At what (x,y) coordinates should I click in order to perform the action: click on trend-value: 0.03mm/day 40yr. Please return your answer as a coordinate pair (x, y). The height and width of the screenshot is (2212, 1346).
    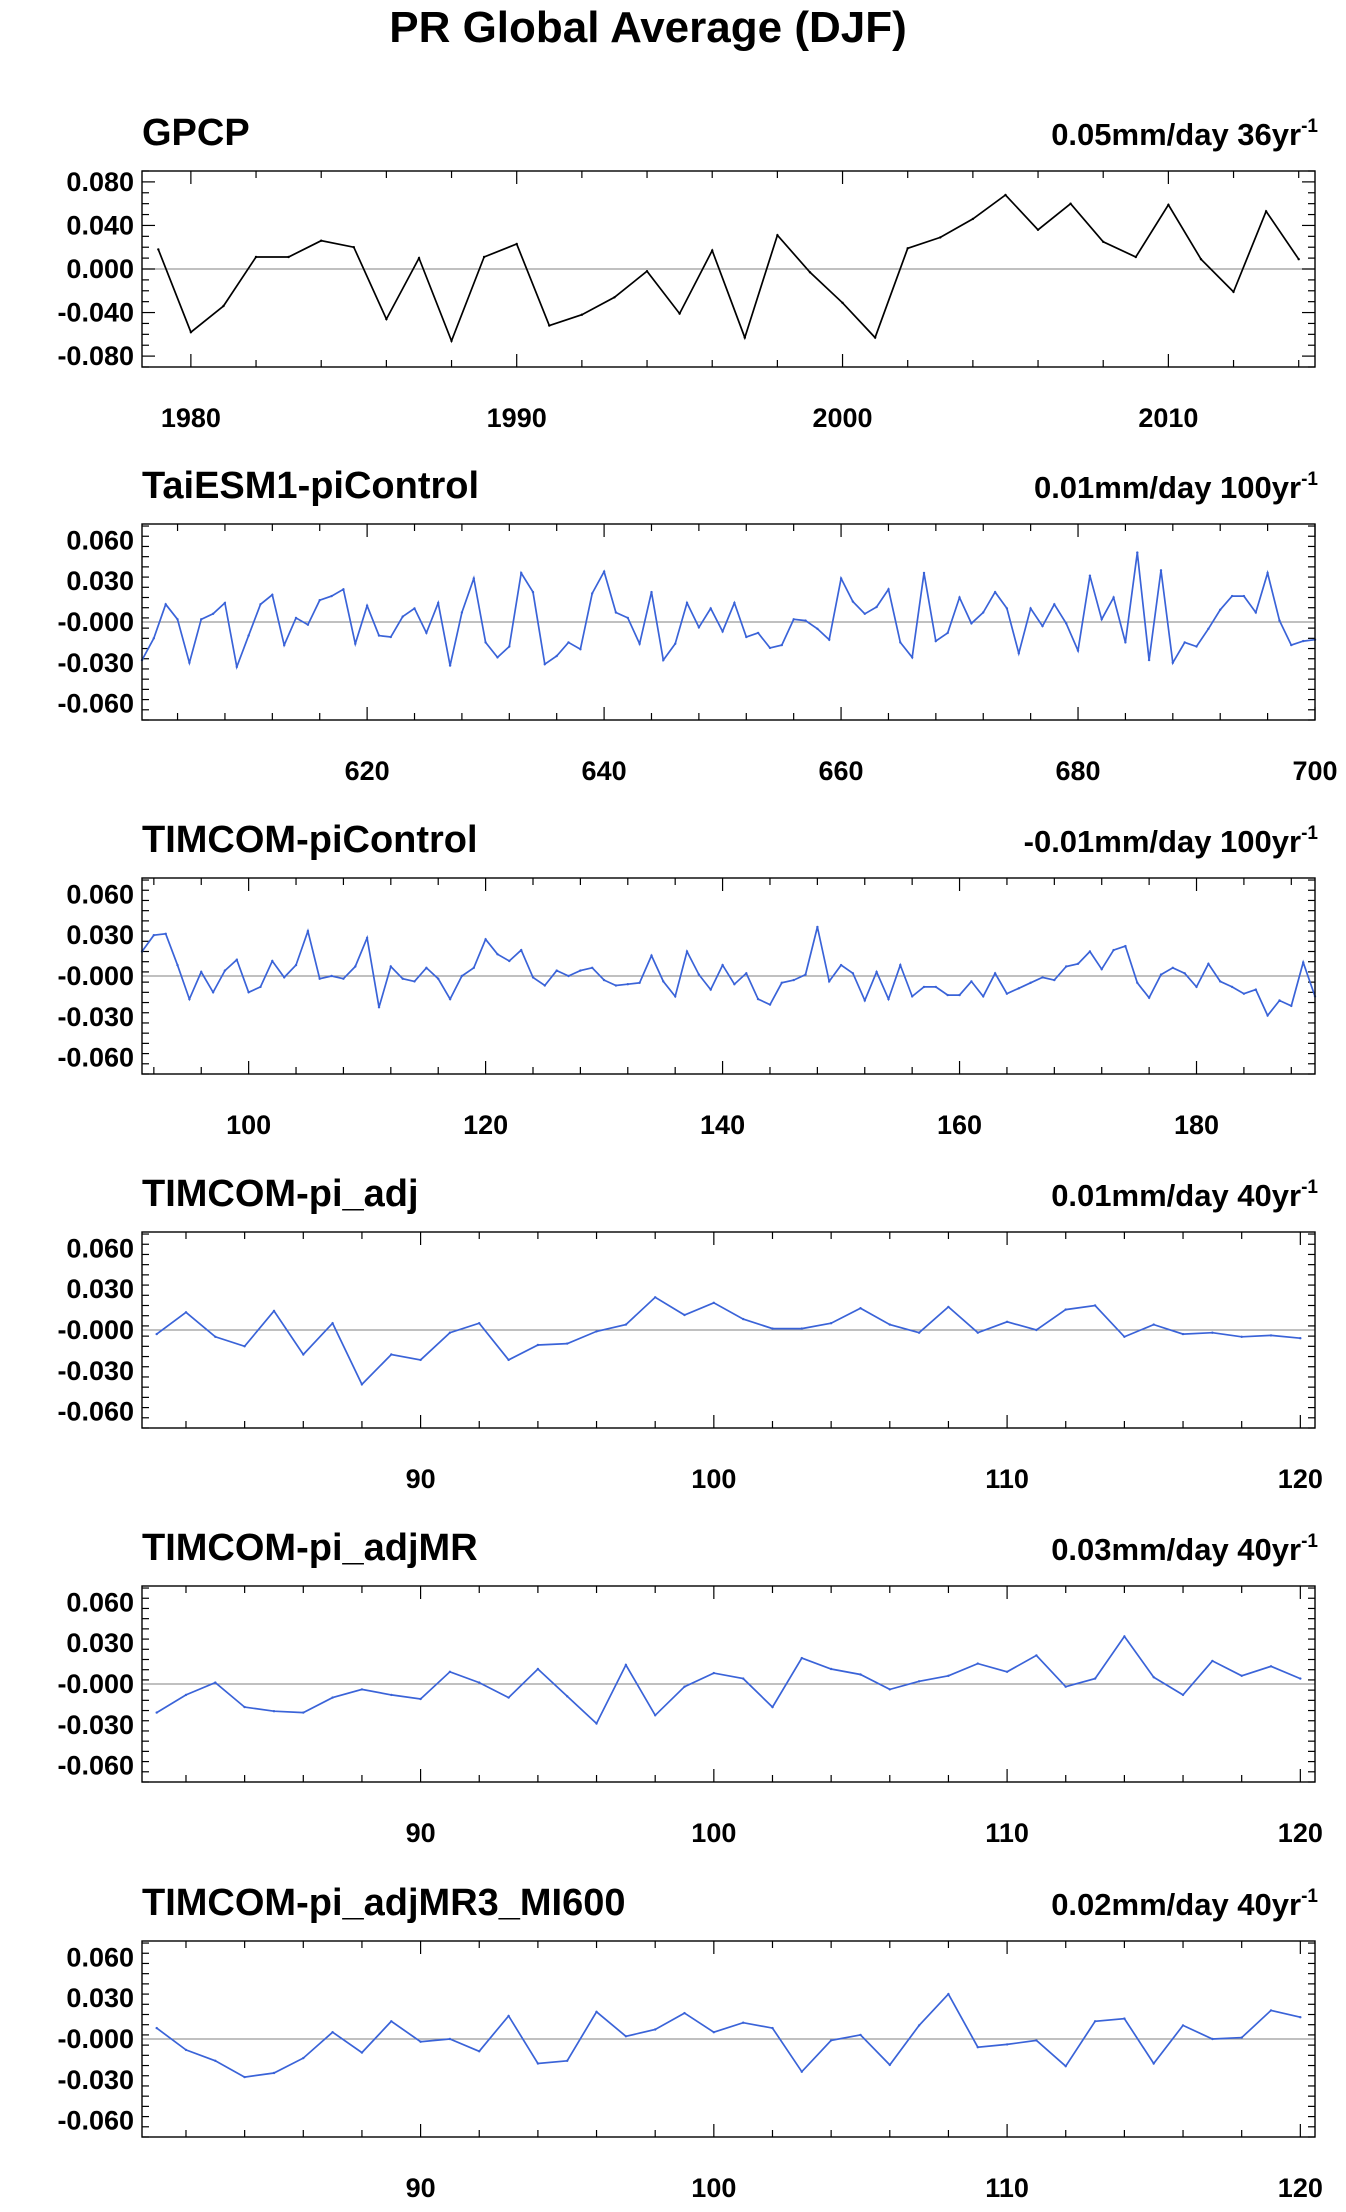
    Looking at the image, I should click on (1176, 1549).